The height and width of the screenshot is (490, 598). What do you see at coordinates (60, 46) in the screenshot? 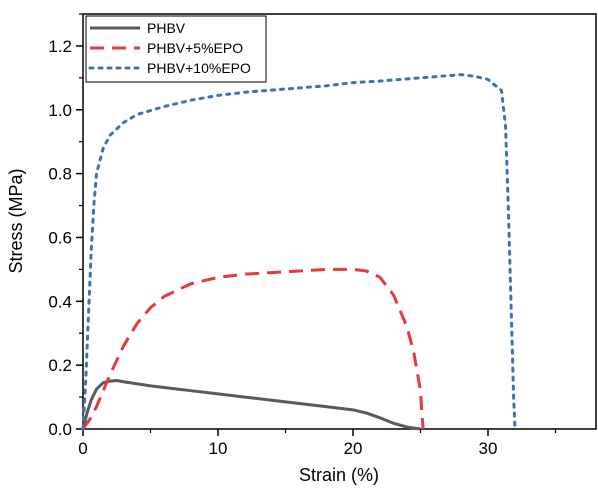
I see `y-tick-label: 1.2` at bounding box center [60, 46].